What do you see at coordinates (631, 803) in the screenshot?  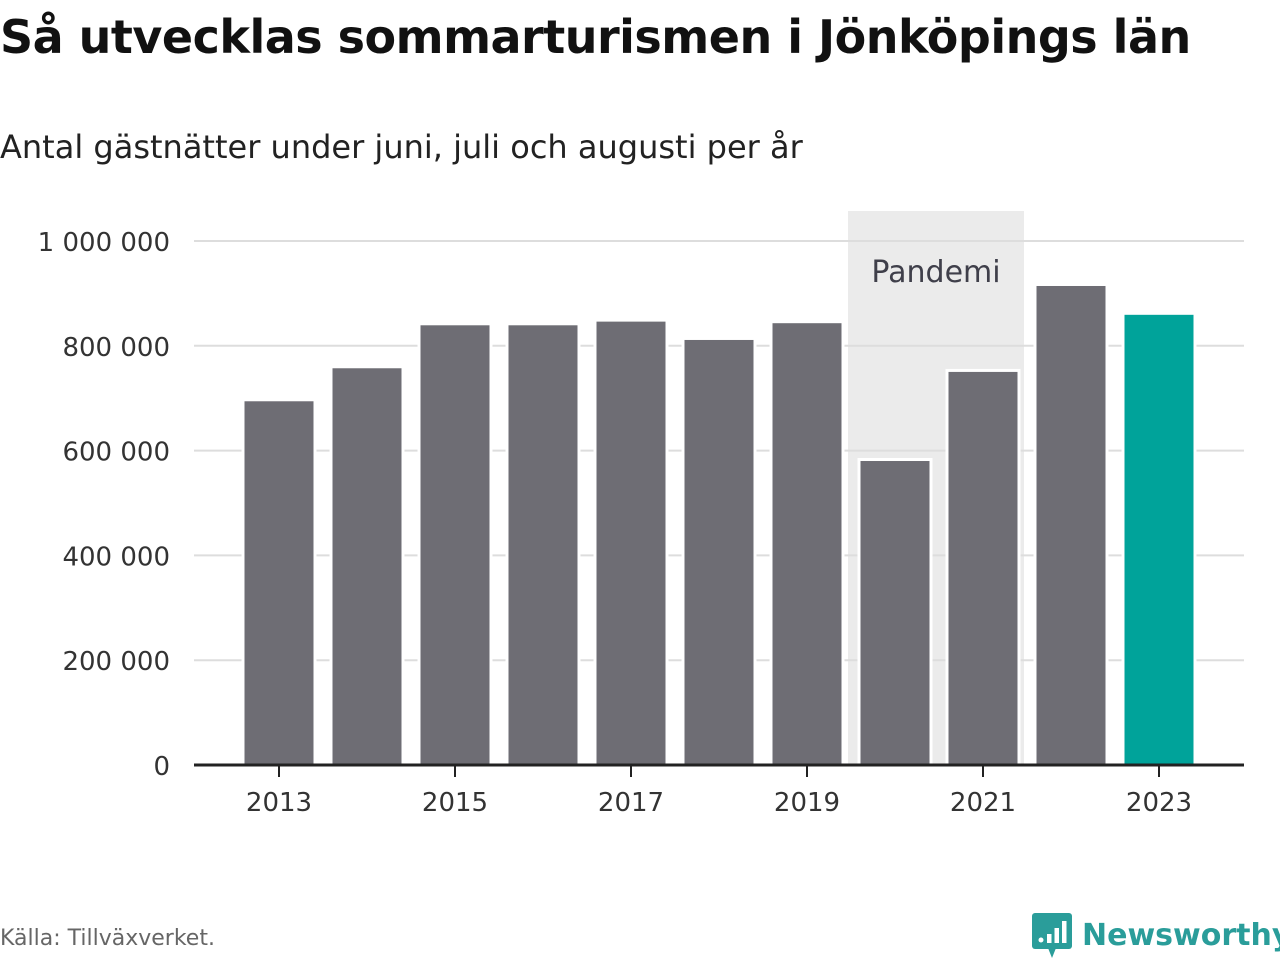 I see `x-tick-label: 2017` at bounding box center [631, 803].